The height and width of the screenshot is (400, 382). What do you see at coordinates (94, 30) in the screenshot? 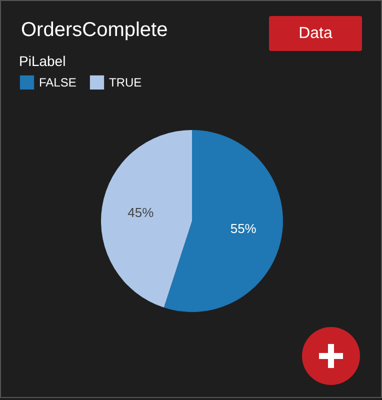
I see `chart-title: OrdersComplete` at bounding box center [94, 30].